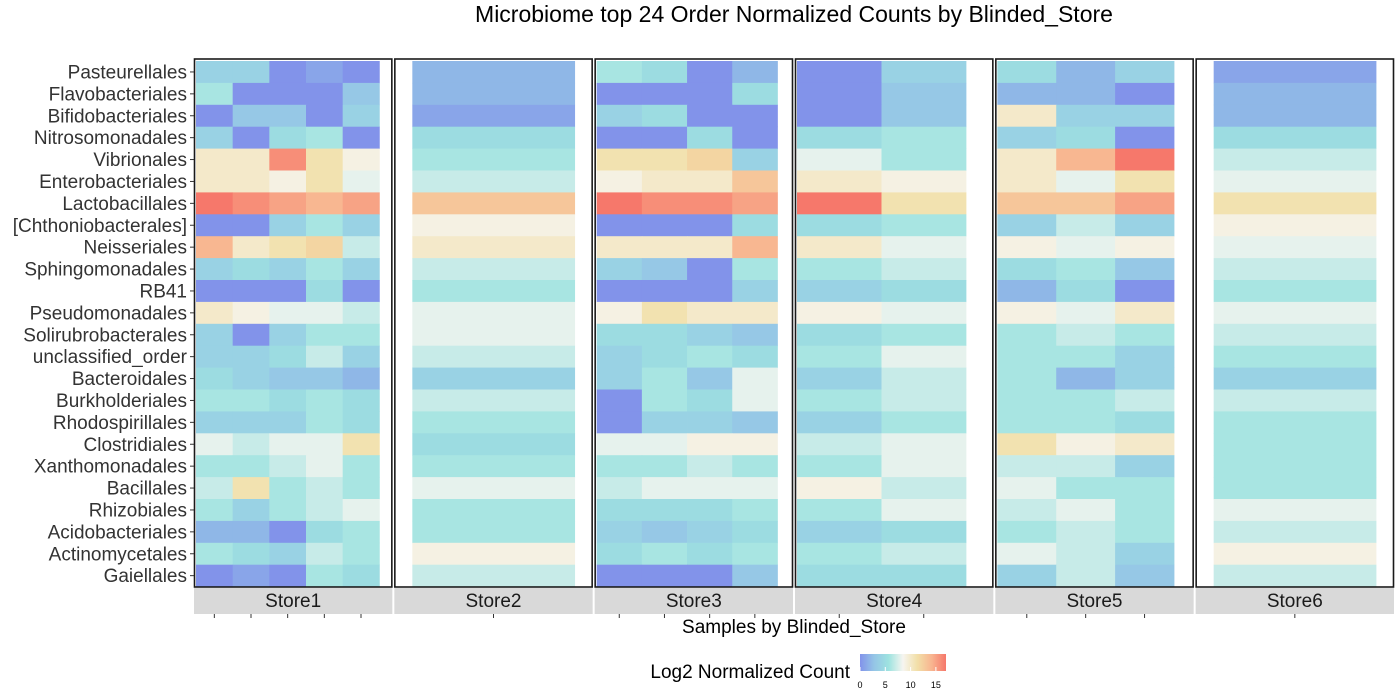 This screenshot has height=700, width=1400. Describe the element at coordinates (798, 672) in the screenshot. I see `legend: Log2 Normalized Count 0 5 10 15` at that location.